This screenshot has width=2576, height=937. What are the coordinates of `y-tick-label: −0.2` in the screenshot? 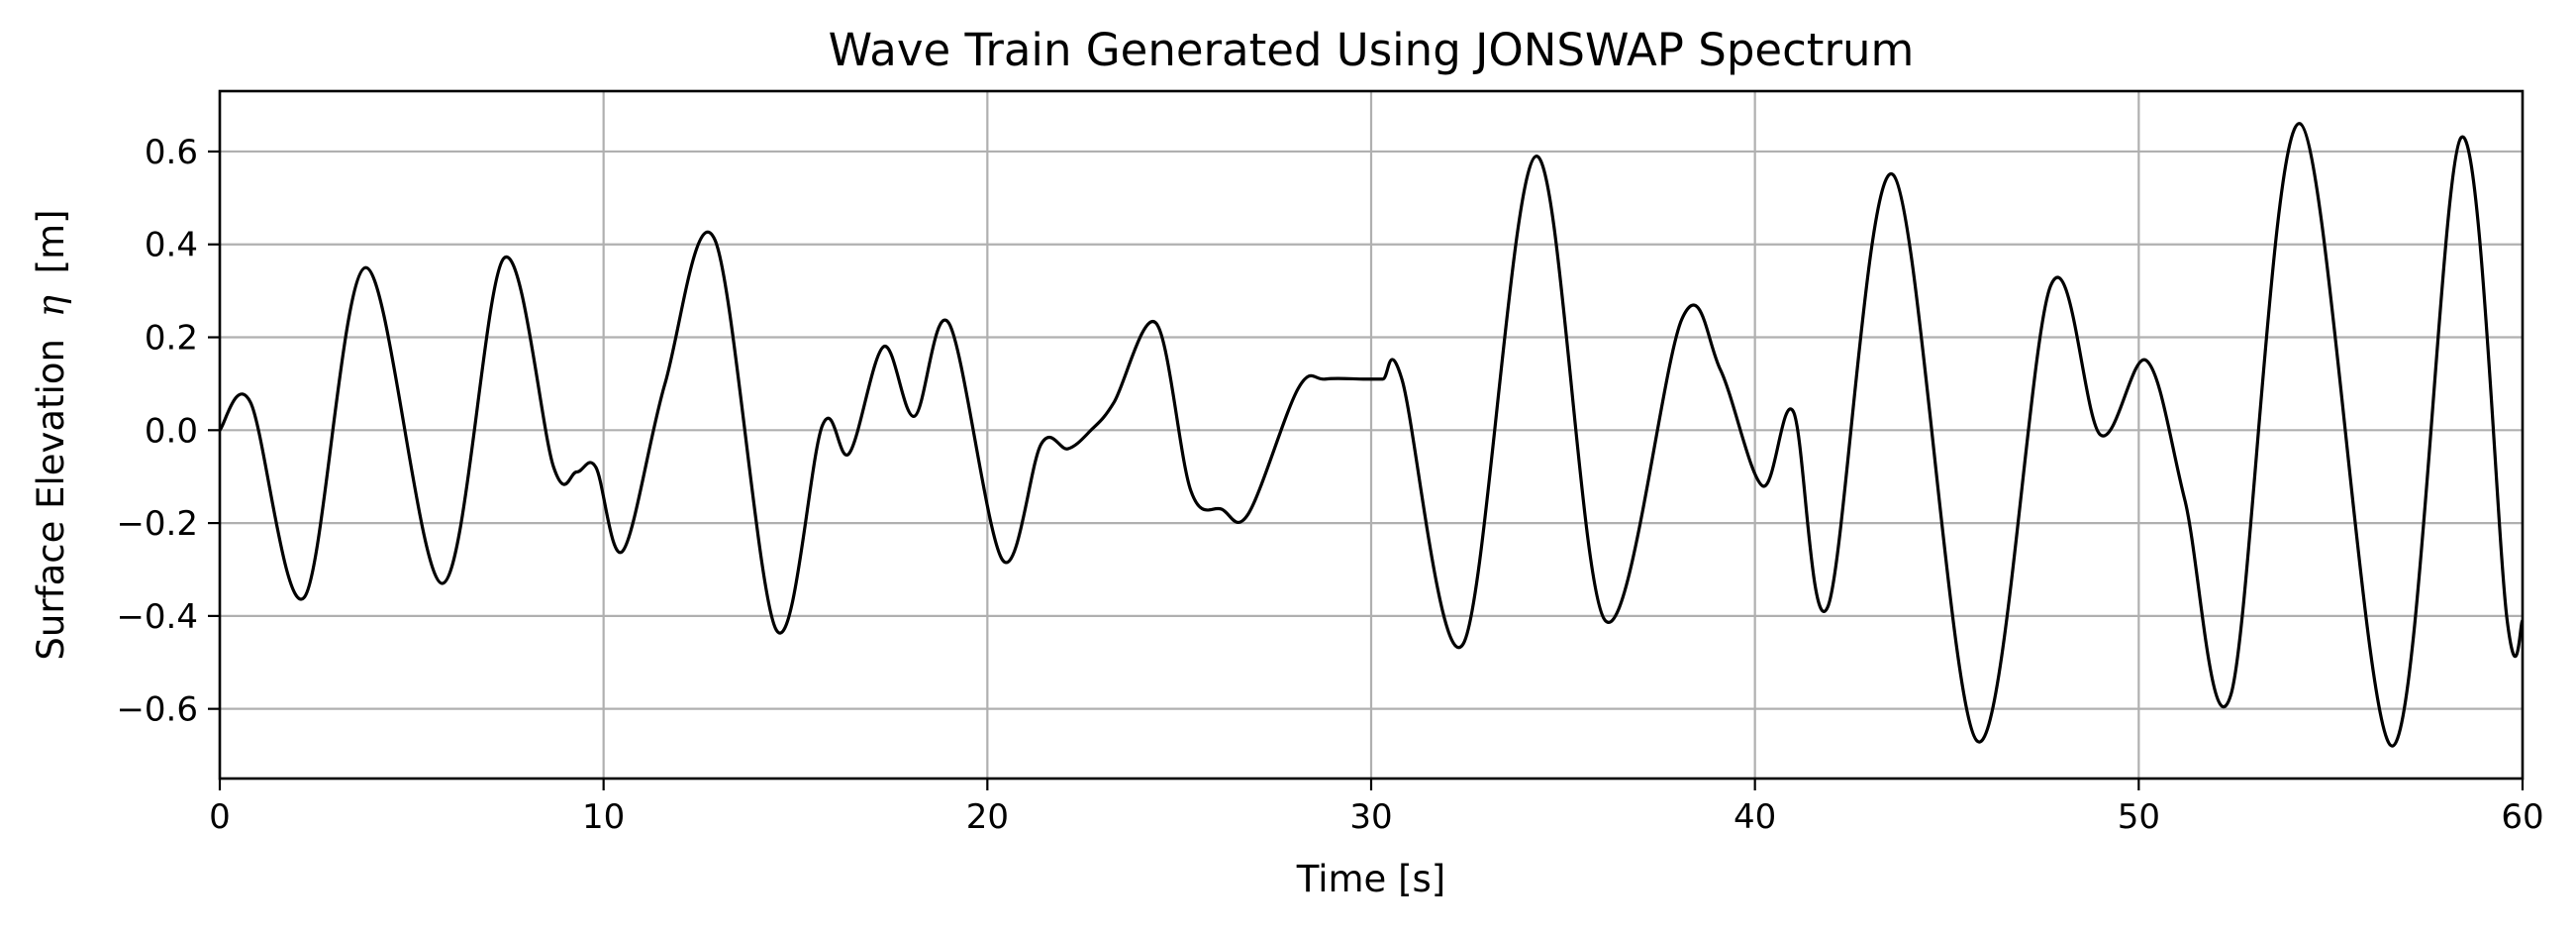 It's located at (157, 524).